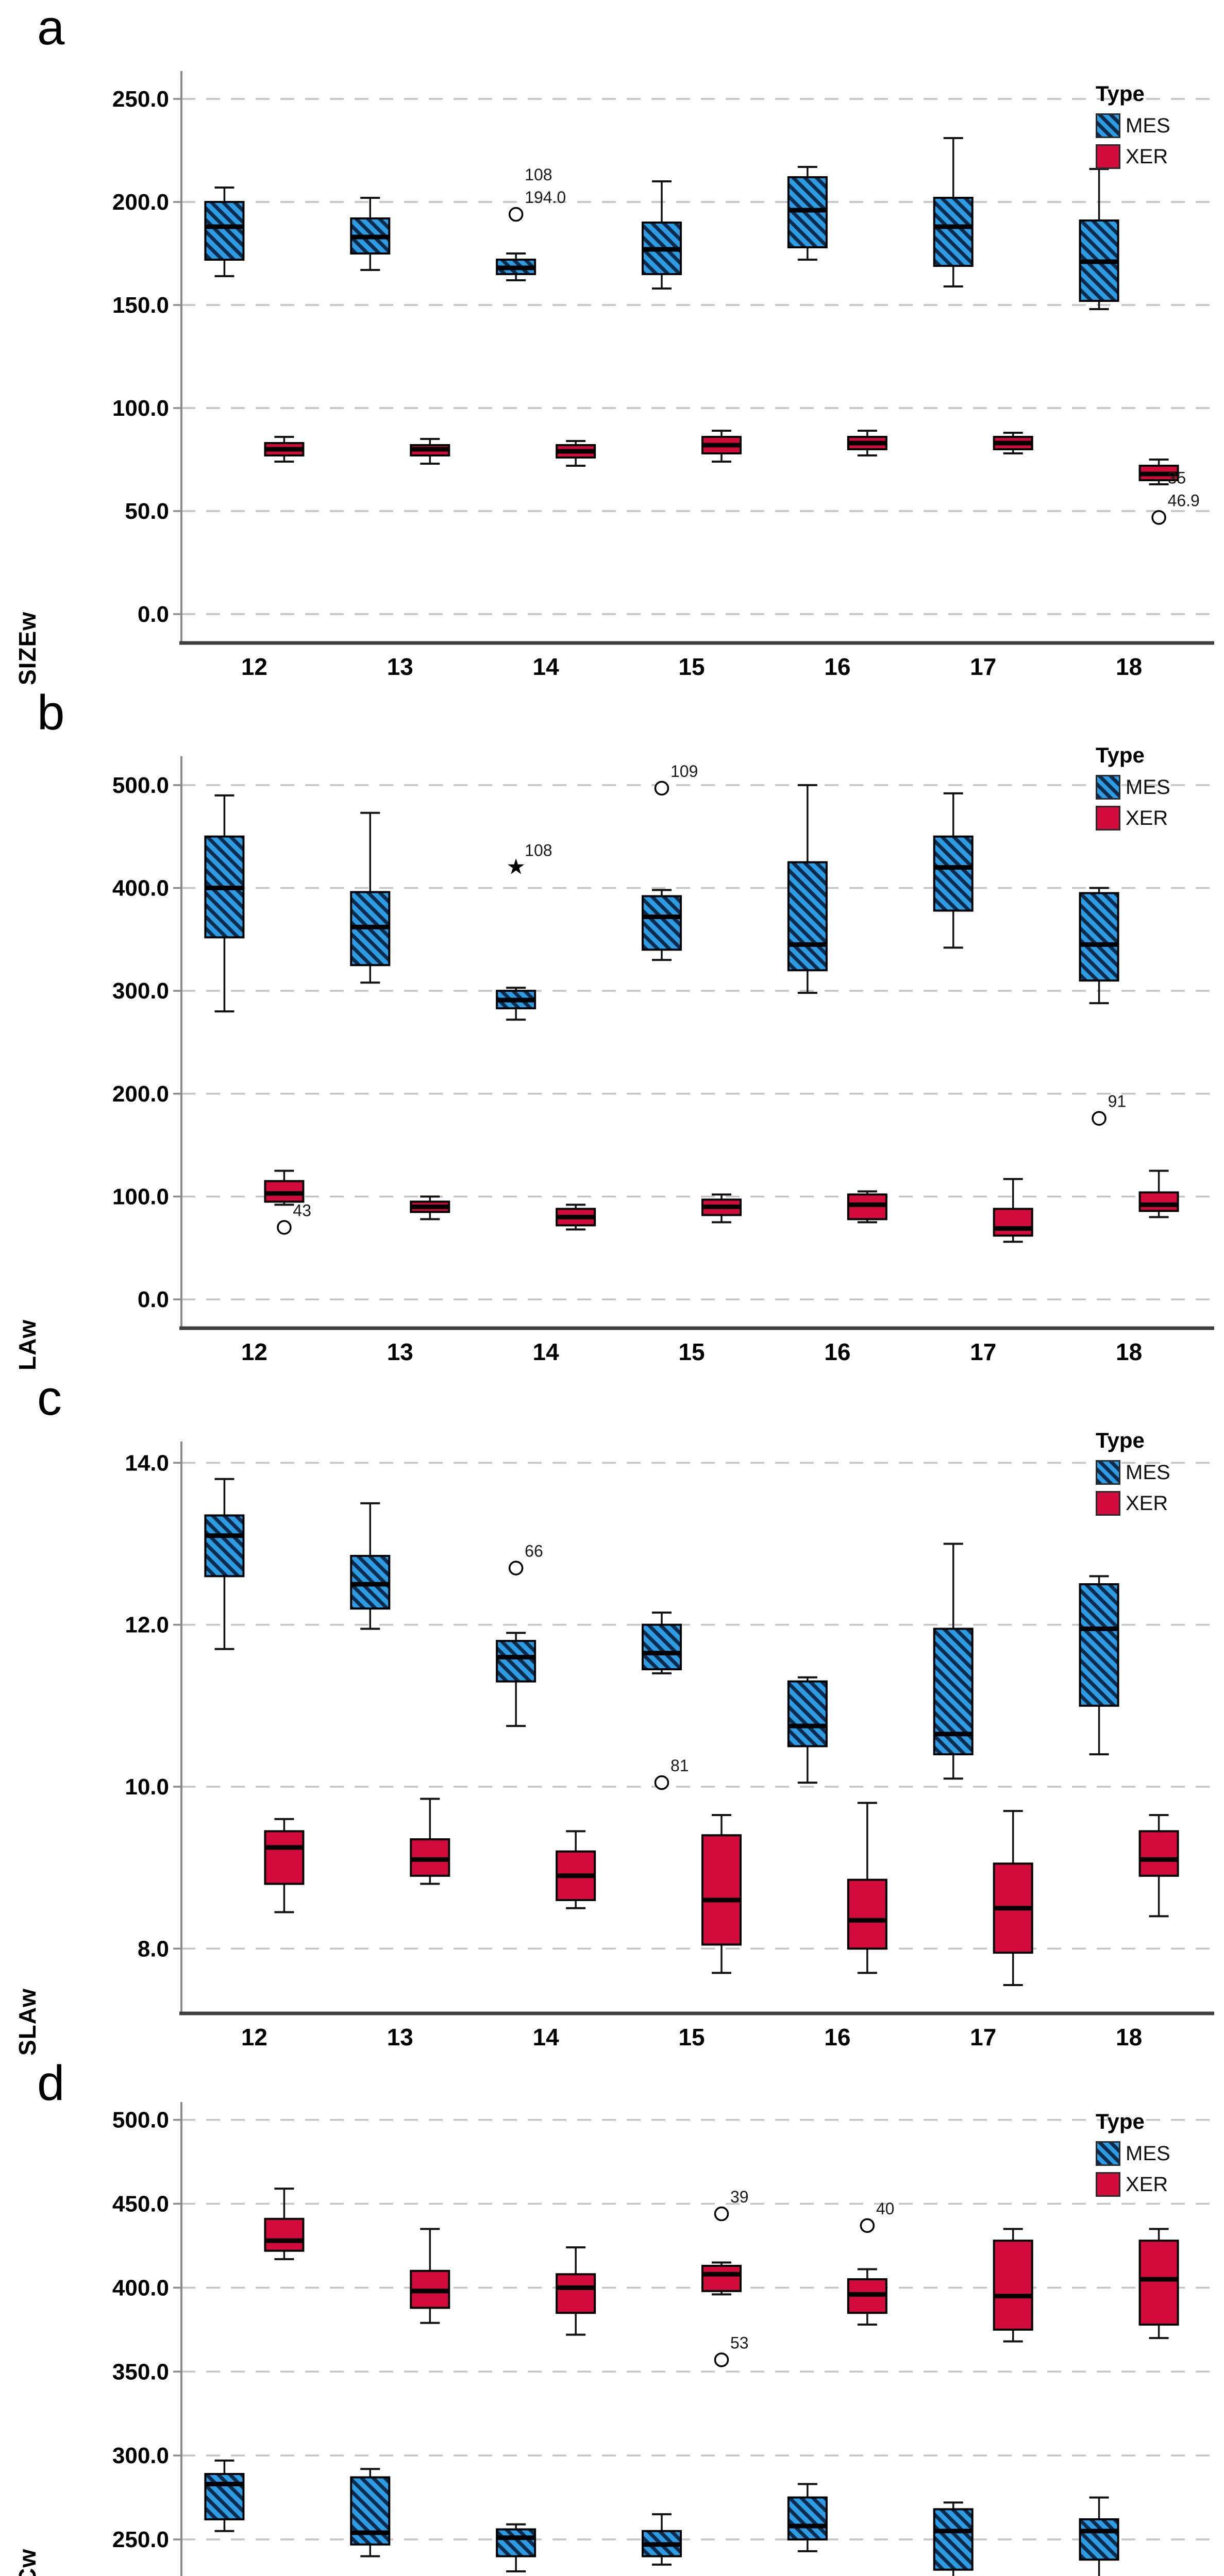 This screenshot has width=1224, height=2576. Describe the element at coordinates (885, 2208) in the screenshot. I see `d-xer-16-outlier-label: 40` at that location.